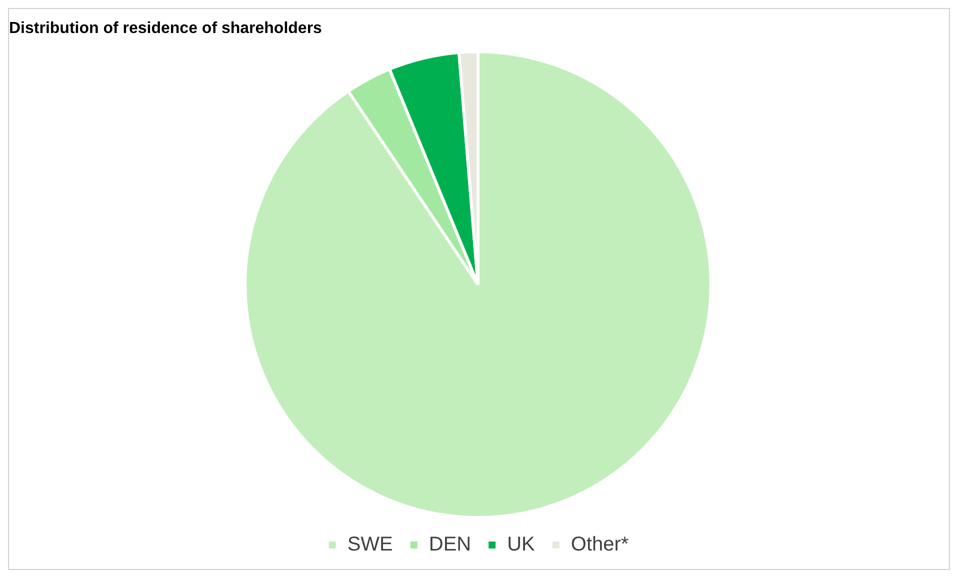 The width and height of the screenshot is (962, 582). What do you see at coordinates (370, 545) in the screenshot?
I see `legend-label: SWE` at bounding box center [370, 545].